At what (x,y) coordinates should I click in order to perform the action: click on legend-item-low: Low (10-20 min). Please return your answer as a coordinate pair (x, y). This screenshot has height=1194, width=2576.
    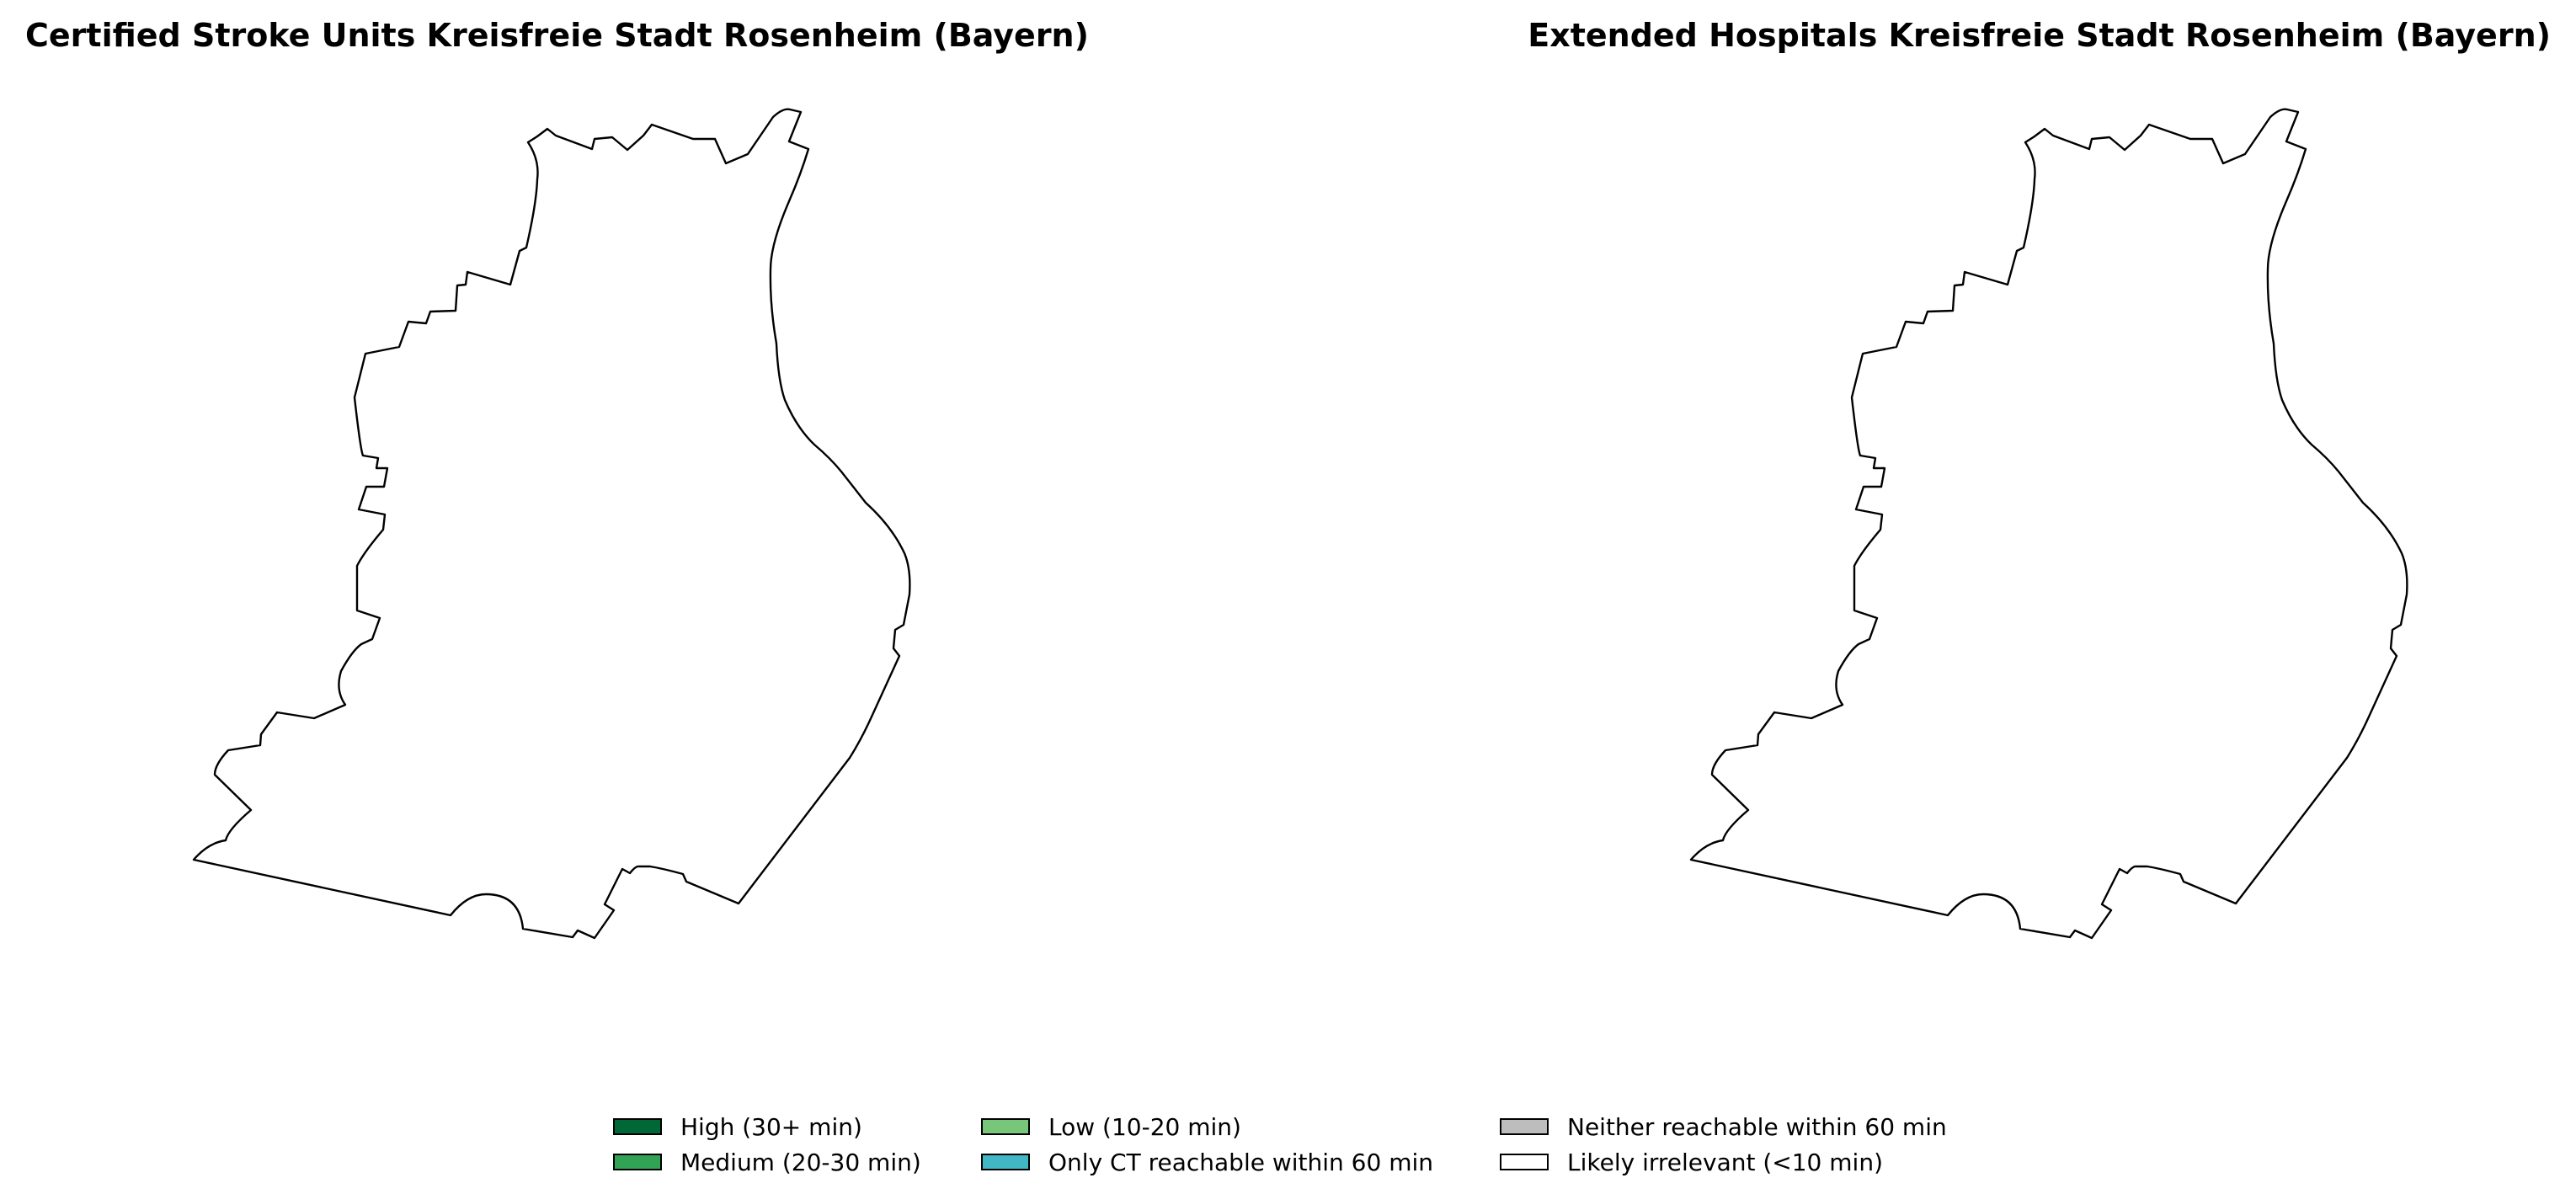
    Looking at the image, I should click on (1111, 1126).